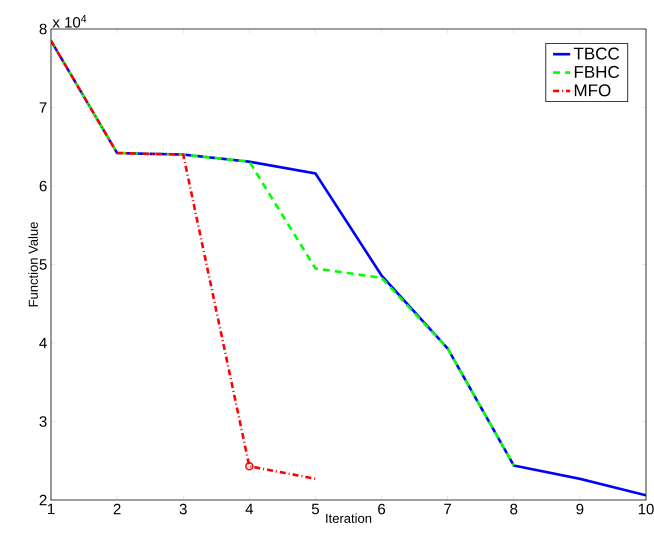 The height and width of the screenshot is (547, 654). I want to click on x-tick-label: 10, so click(646, 509).